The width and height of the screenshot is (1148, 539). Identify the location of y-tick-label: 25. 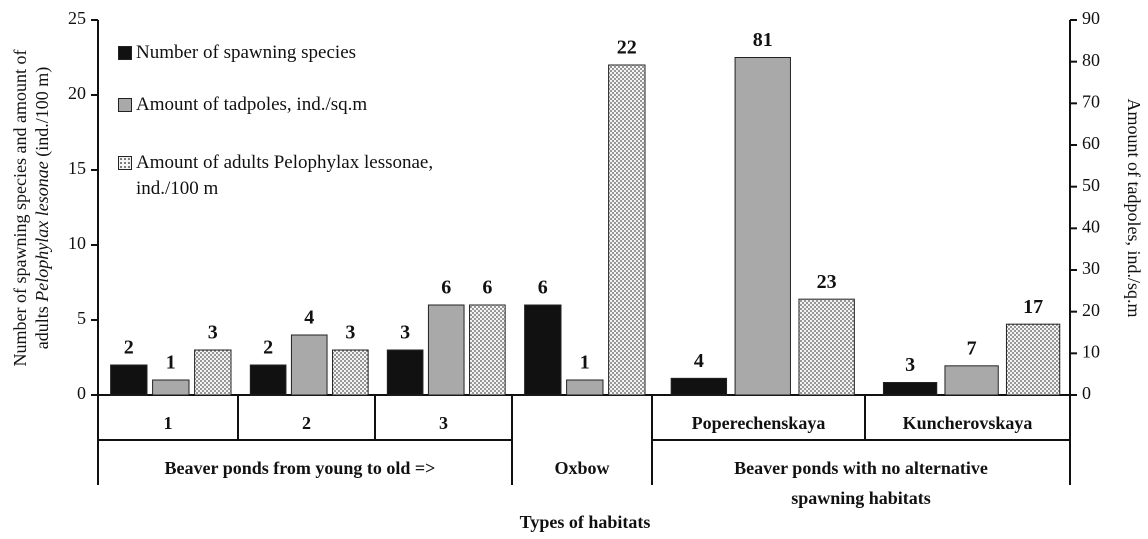
(77, 18).